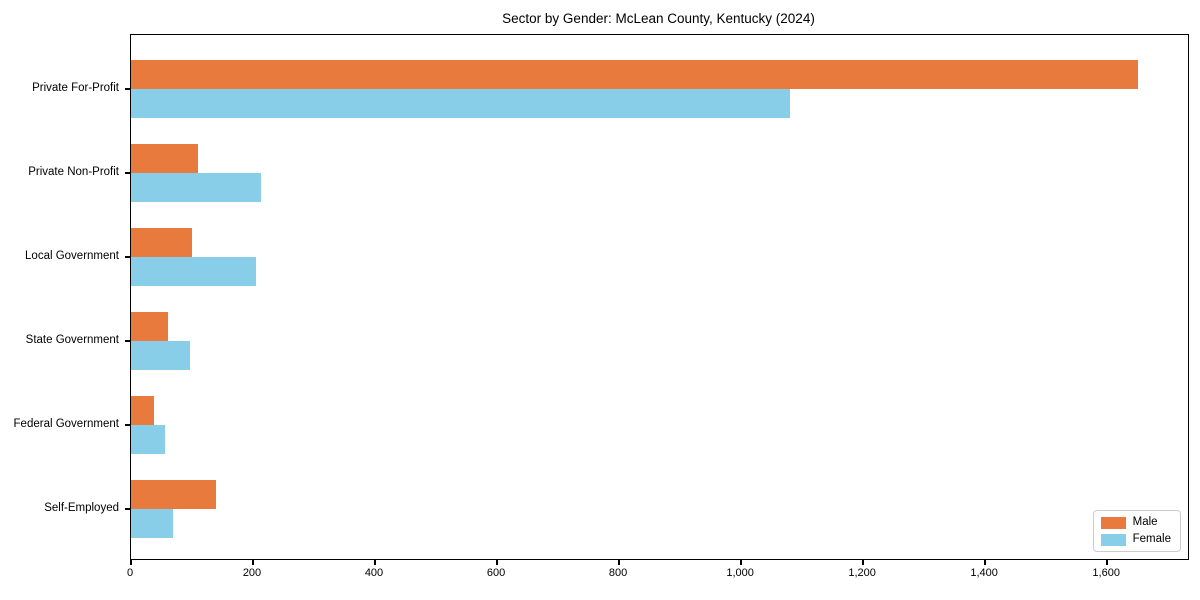  What do you see at coordinates (740, 573) in the screenshot?
I see `x-tick-label: 1,000` at bounding box center [740, 573].